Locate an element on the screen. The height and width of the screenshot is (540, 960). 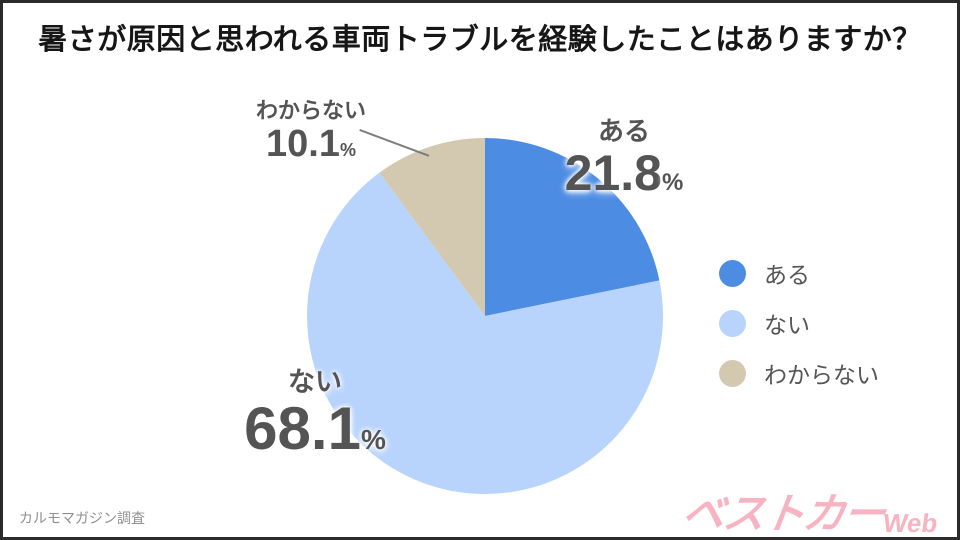
callout-nai-label: ない is located at coordinates (315, 382).